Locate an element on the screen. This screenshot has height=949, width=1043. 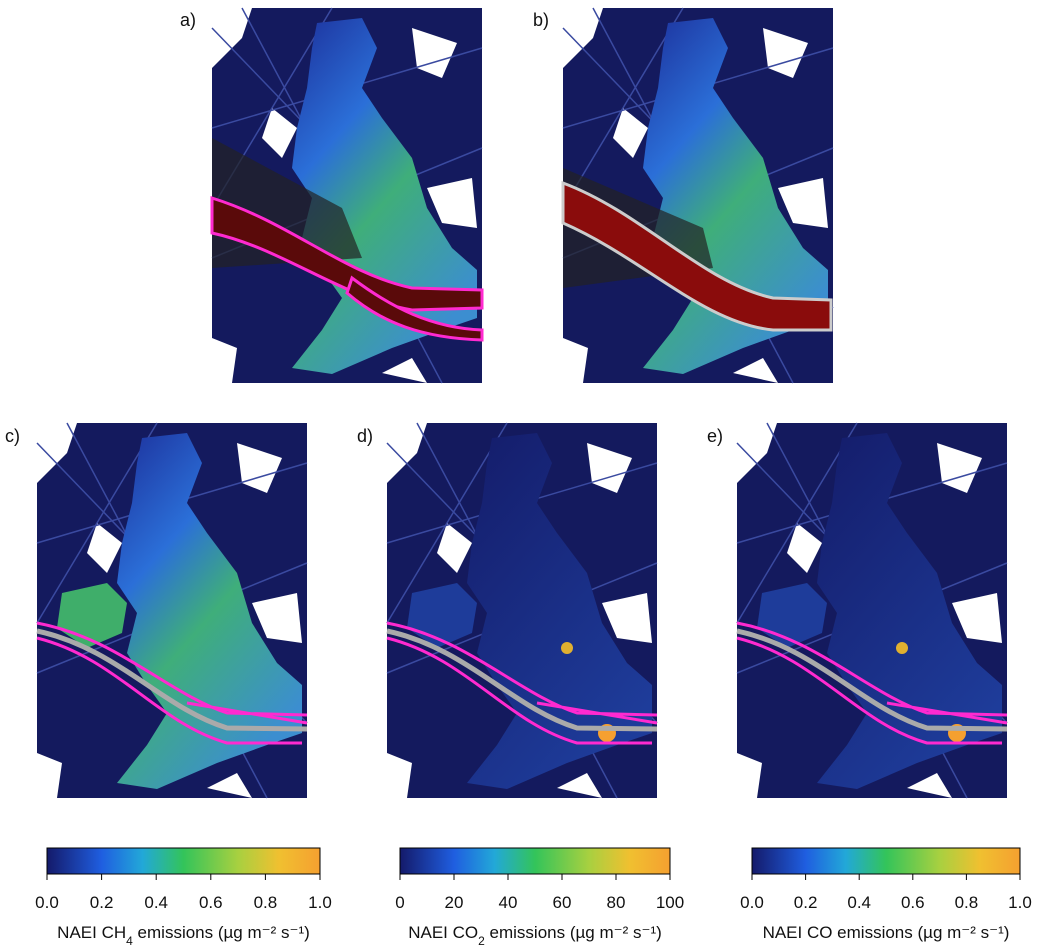
colorbar-title-part: 4 is located at coordinates (129, 941).